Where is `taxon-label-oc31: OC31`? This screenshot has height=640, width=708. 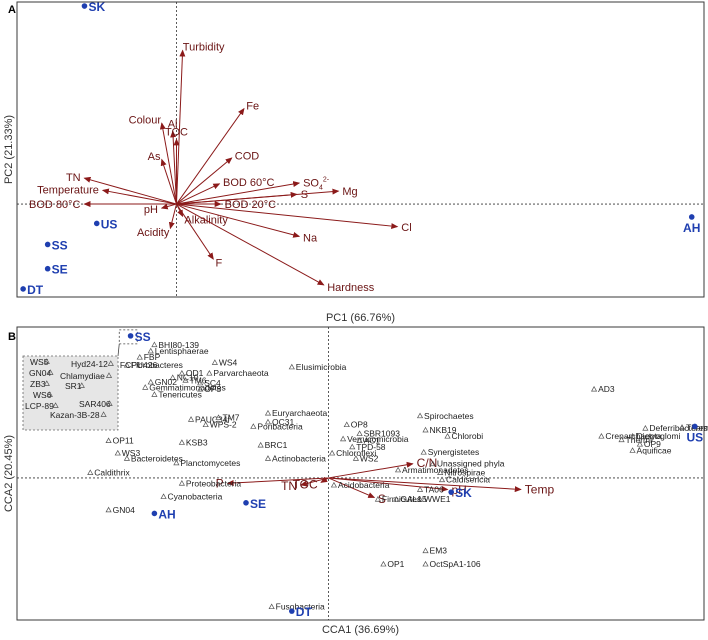 taxon-label-oc31: OC31 is located at coordinates (283, 422).